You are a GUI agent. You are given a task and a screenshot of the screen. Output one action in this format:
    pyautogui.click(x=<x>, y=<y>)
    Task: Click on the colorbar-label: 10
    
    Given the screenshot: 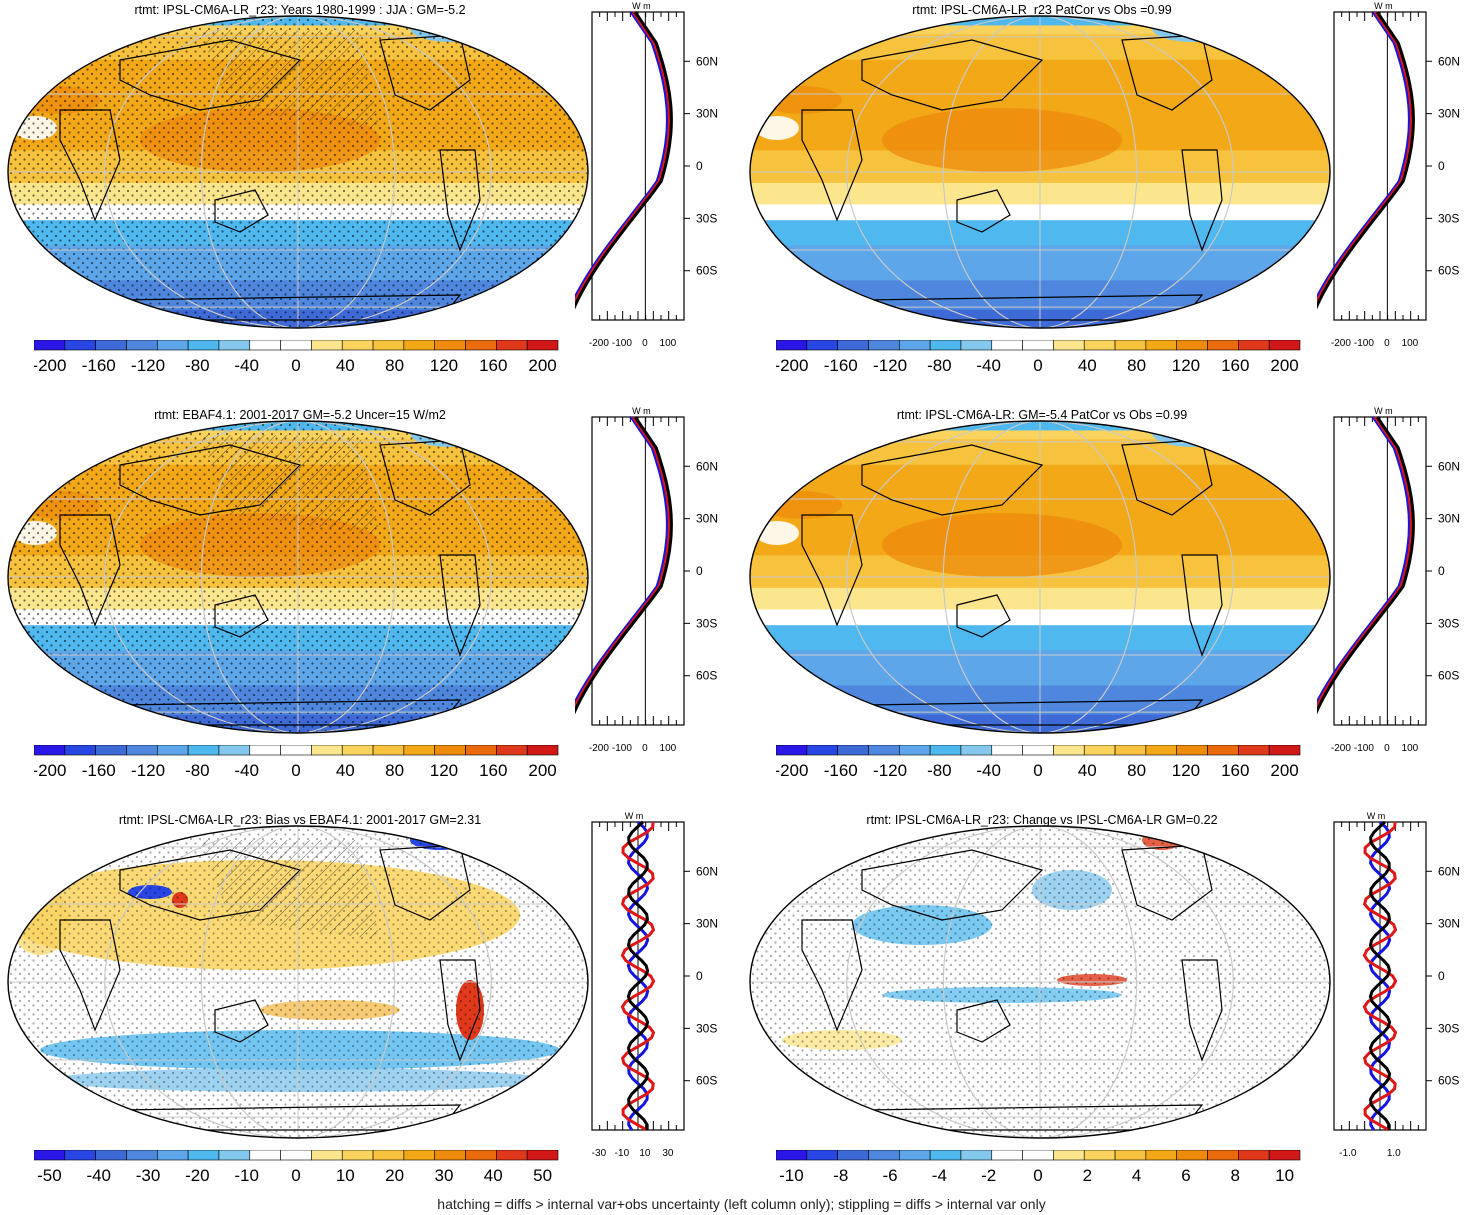 What is the action you would take?
    pyautogui.click(x=1284, y=1175)
    